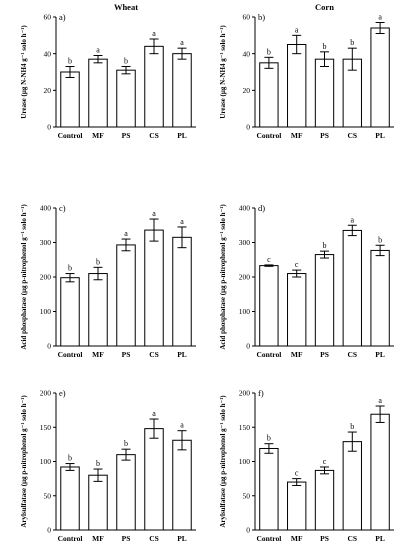 Image resolution: width=408 pixels, height=550 pixels. I want to click on y-tick-label: 60, so click(48, 17).